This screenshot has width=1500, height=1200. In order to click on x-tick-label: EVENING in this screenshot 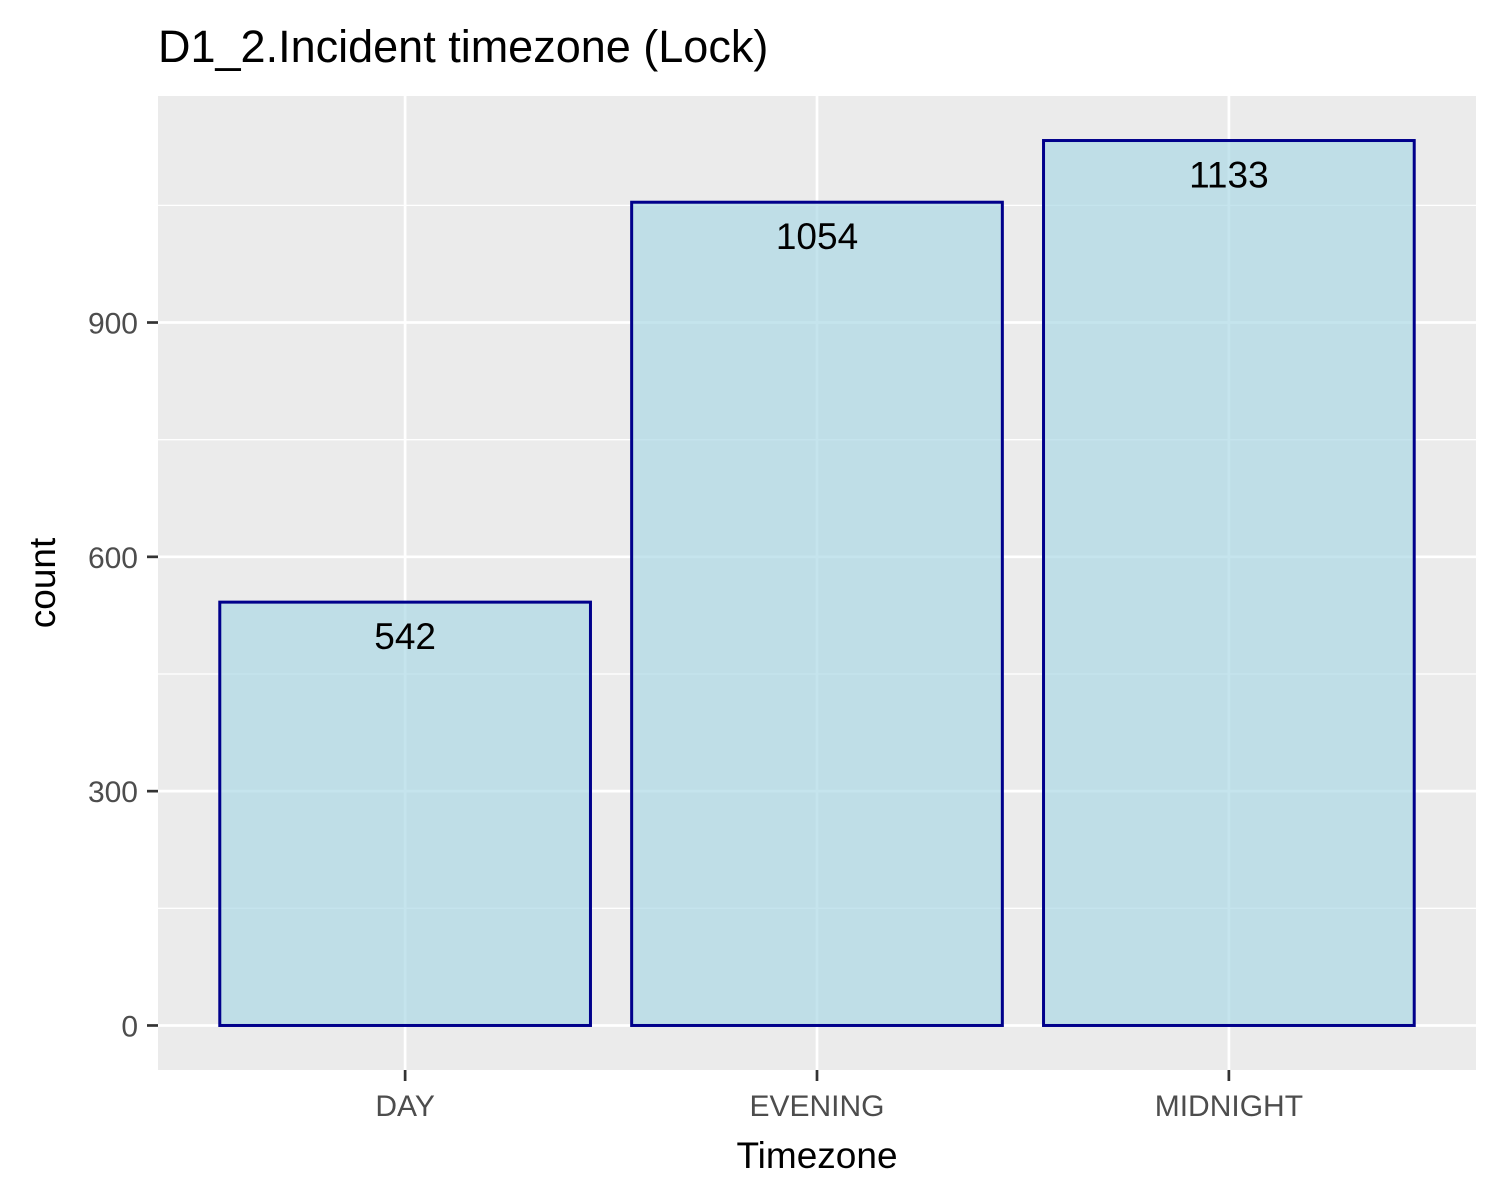, I will do `click(816, 1106)`.